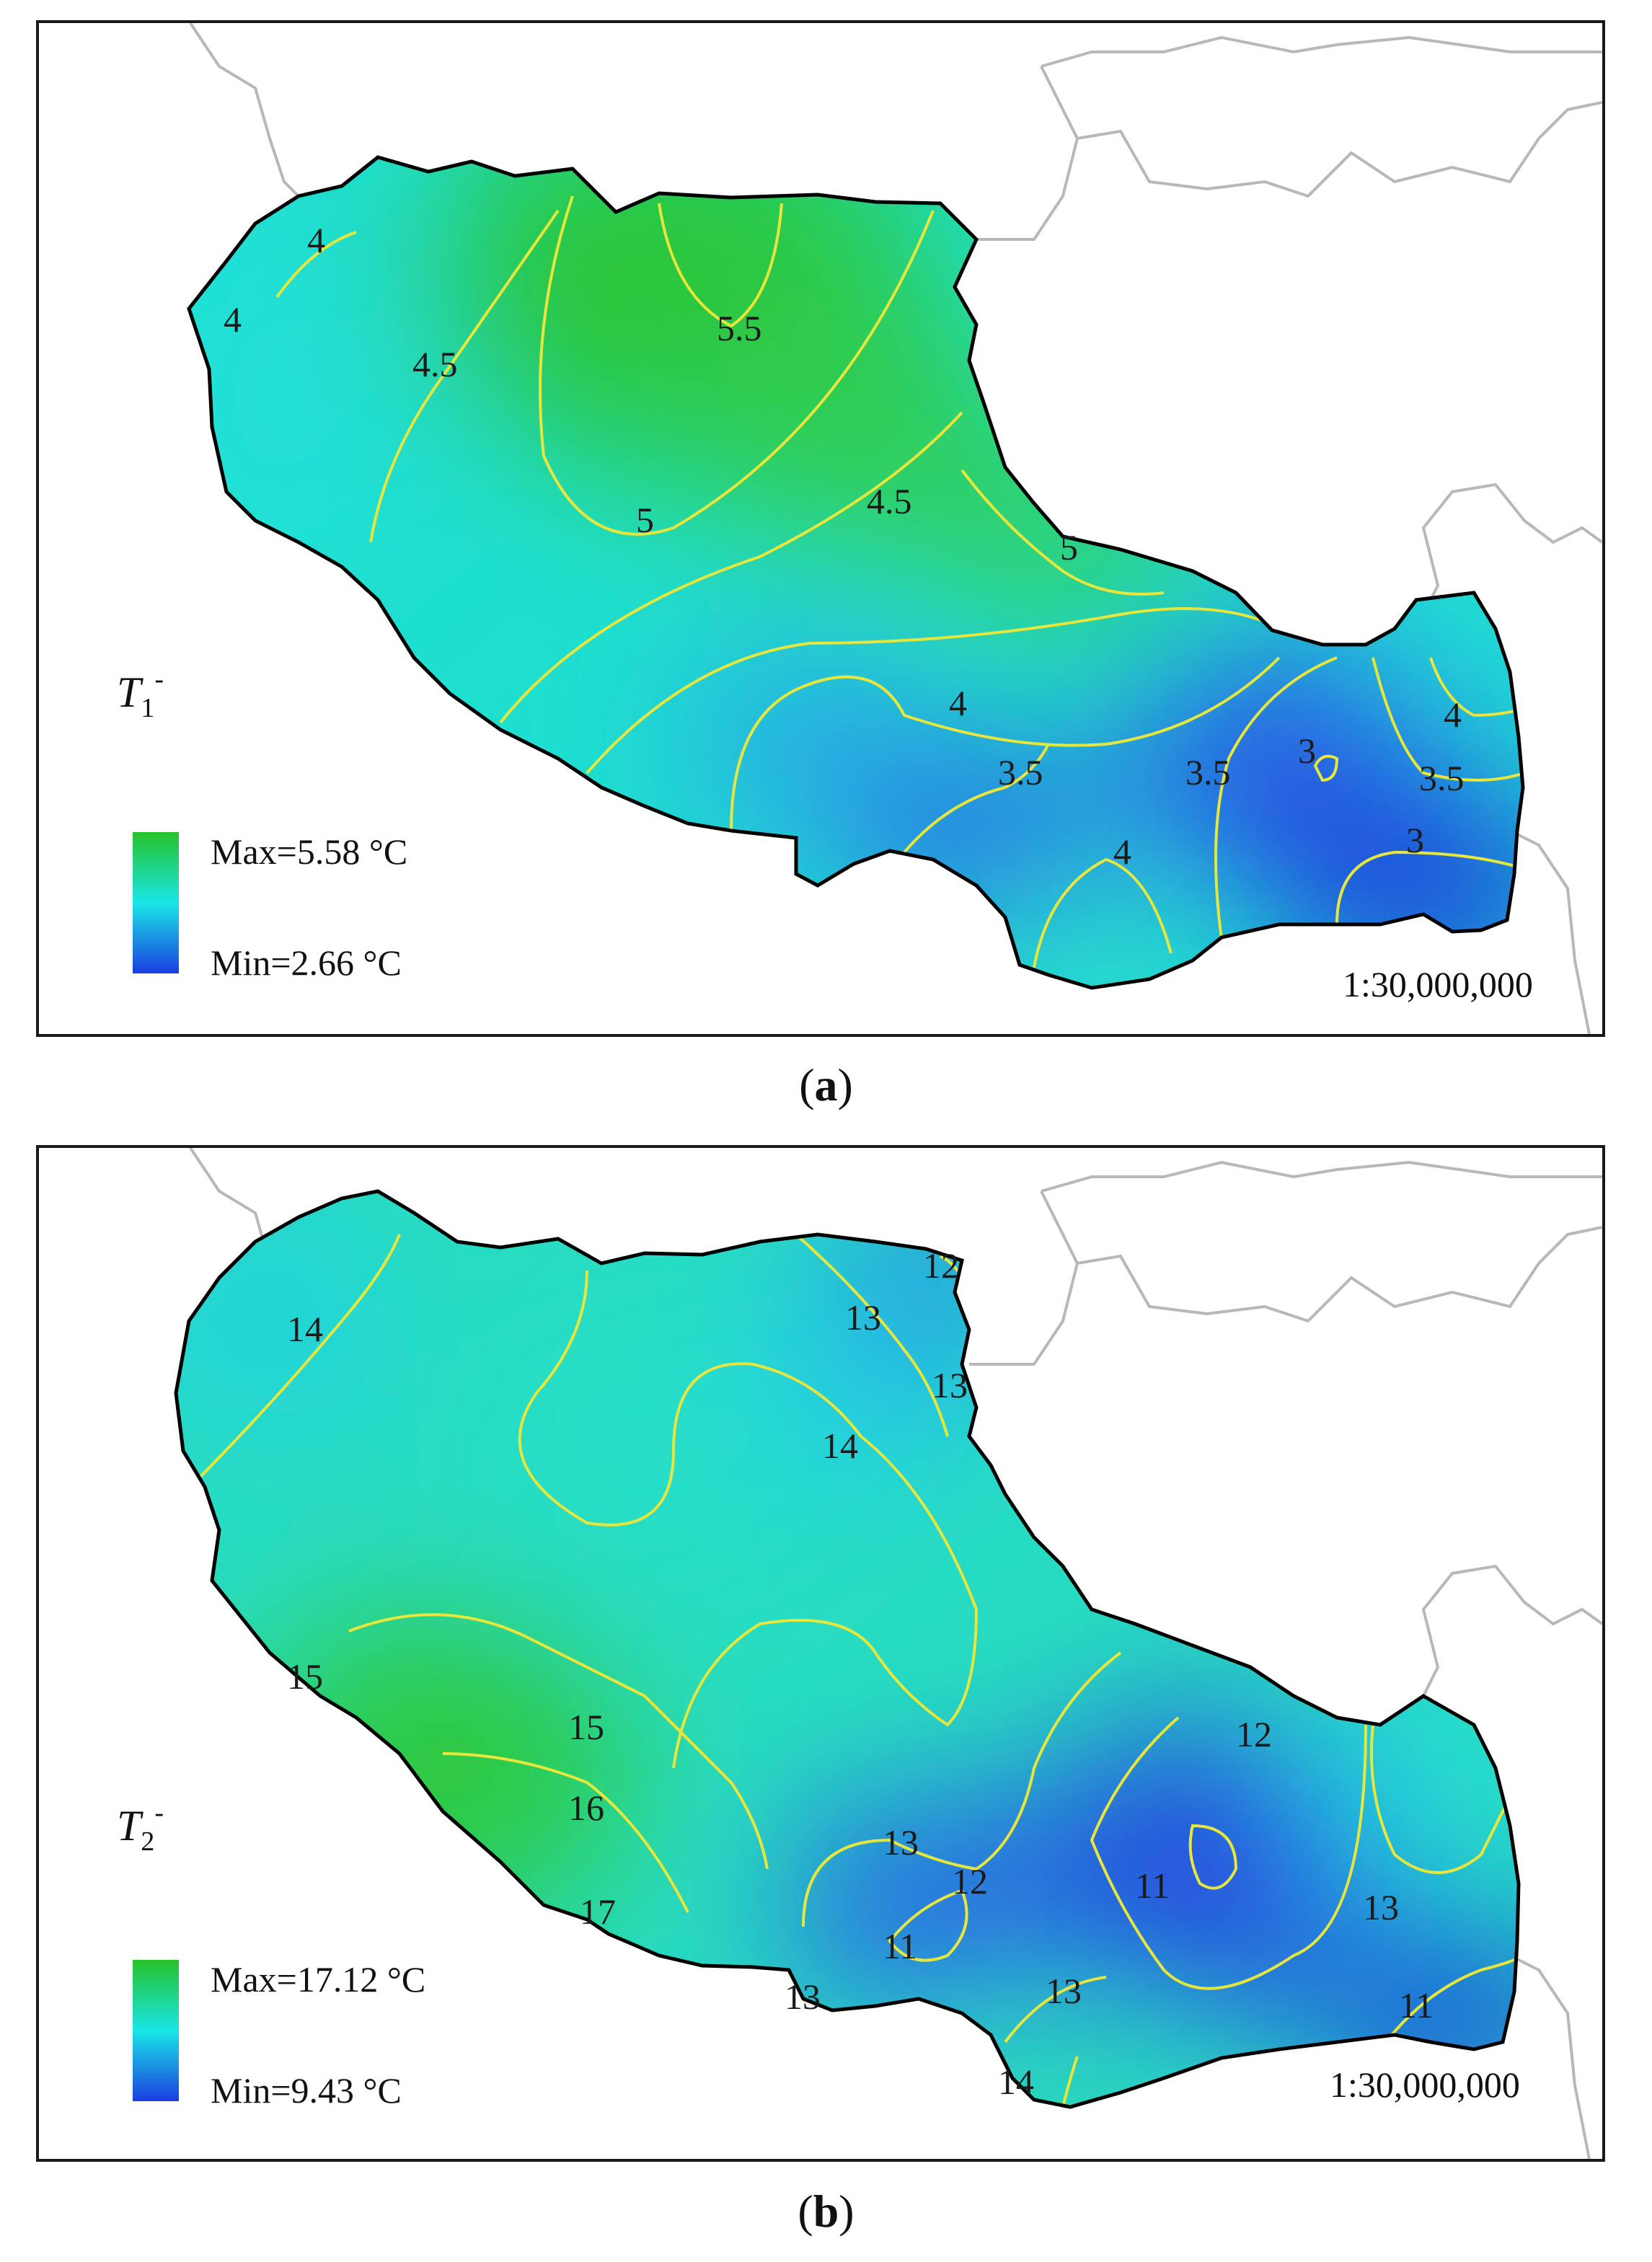 The height and width of the screenshot is (2262, 1652). Describe the element at coordinates (306, 962) in the screenshot. I see `legend-min: Min=2.66 °C` at that location.